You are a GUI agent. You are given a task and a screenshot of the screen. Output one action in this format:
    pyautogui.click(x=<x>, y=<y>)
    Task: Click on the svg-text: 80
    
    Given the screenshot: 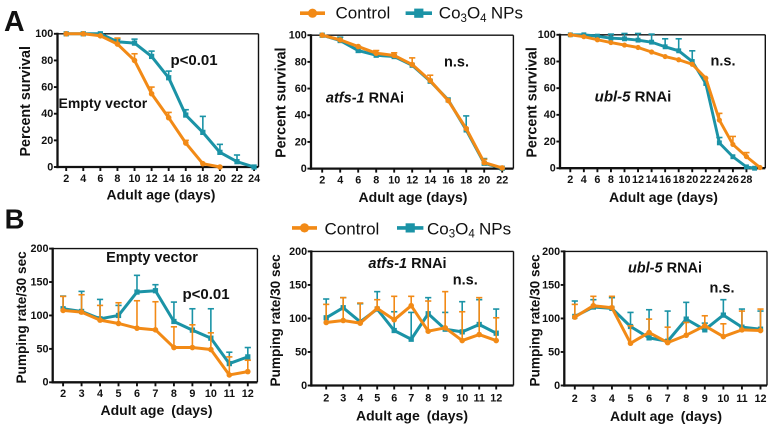 What is the action you would take?
    pyautogui.click(x=47, y=61)
    